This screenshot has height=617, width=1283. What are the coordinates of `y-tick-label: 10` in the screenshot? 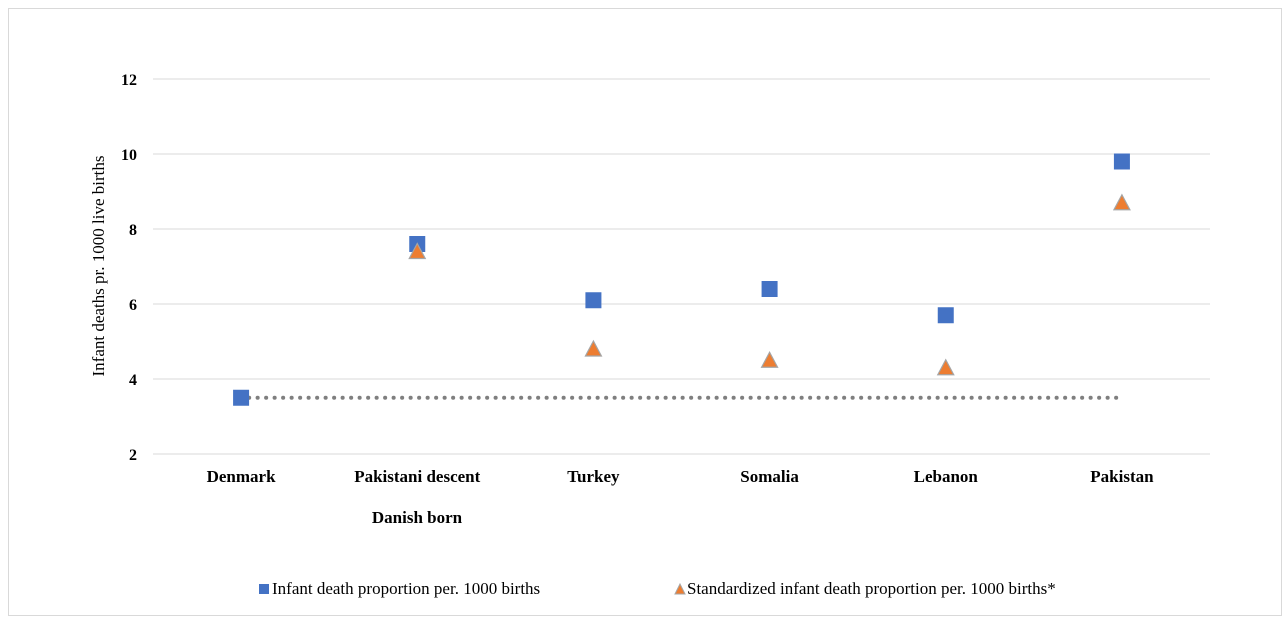 It's located at (129, 155).